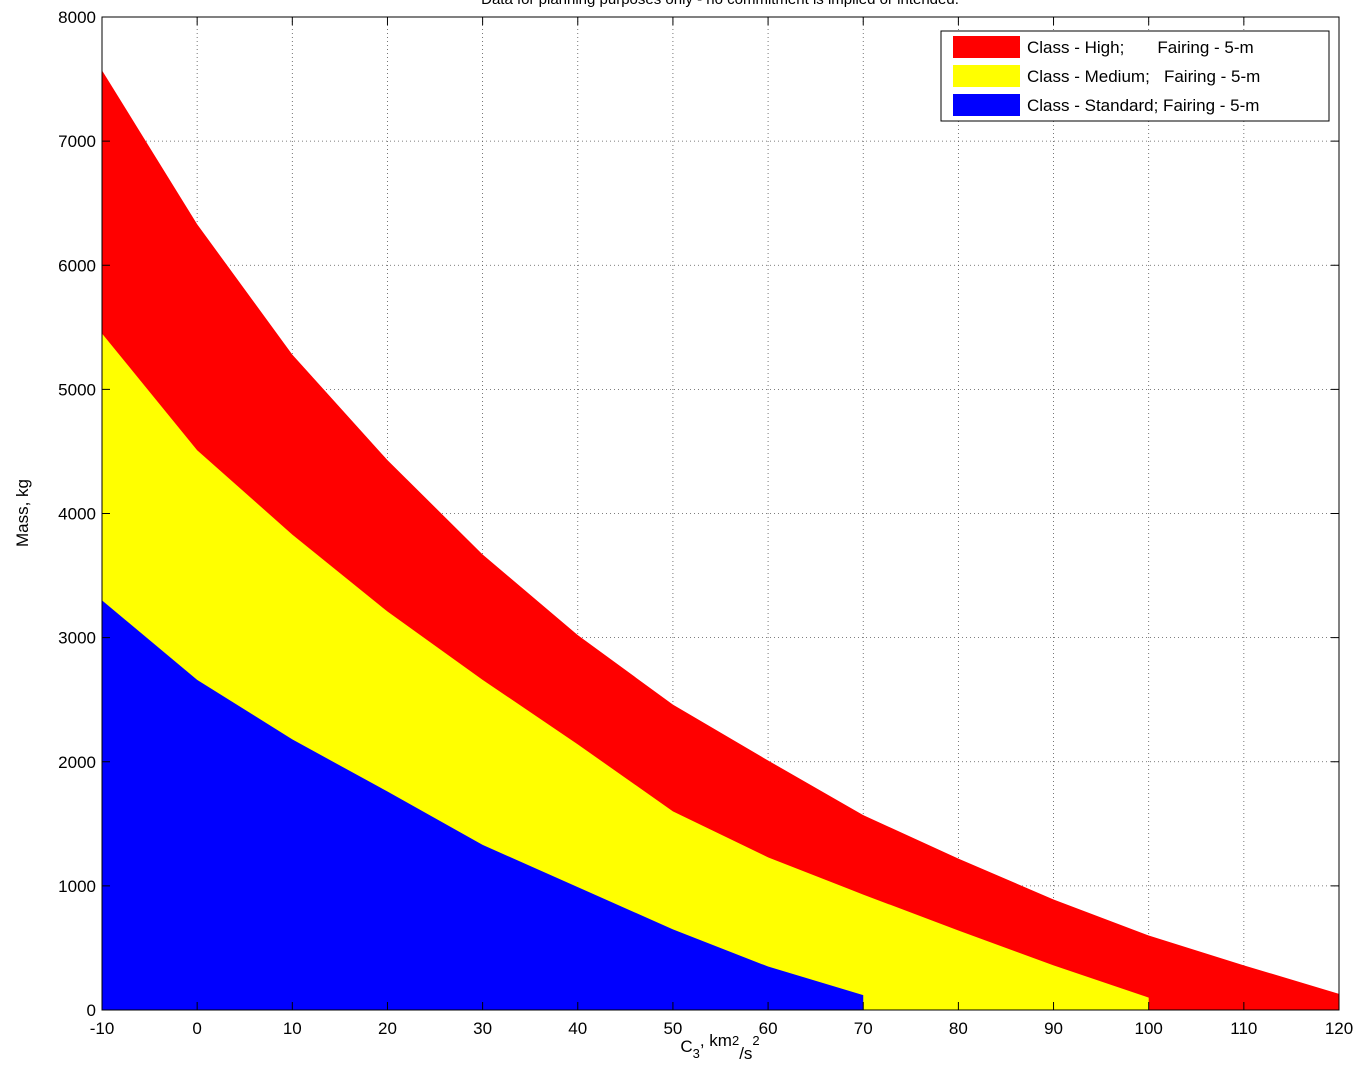  What do you see at coordinates (22, 513) in the screenshot?
I see `y-axis-label: Mass, kg` at bounding box center [22, 513].